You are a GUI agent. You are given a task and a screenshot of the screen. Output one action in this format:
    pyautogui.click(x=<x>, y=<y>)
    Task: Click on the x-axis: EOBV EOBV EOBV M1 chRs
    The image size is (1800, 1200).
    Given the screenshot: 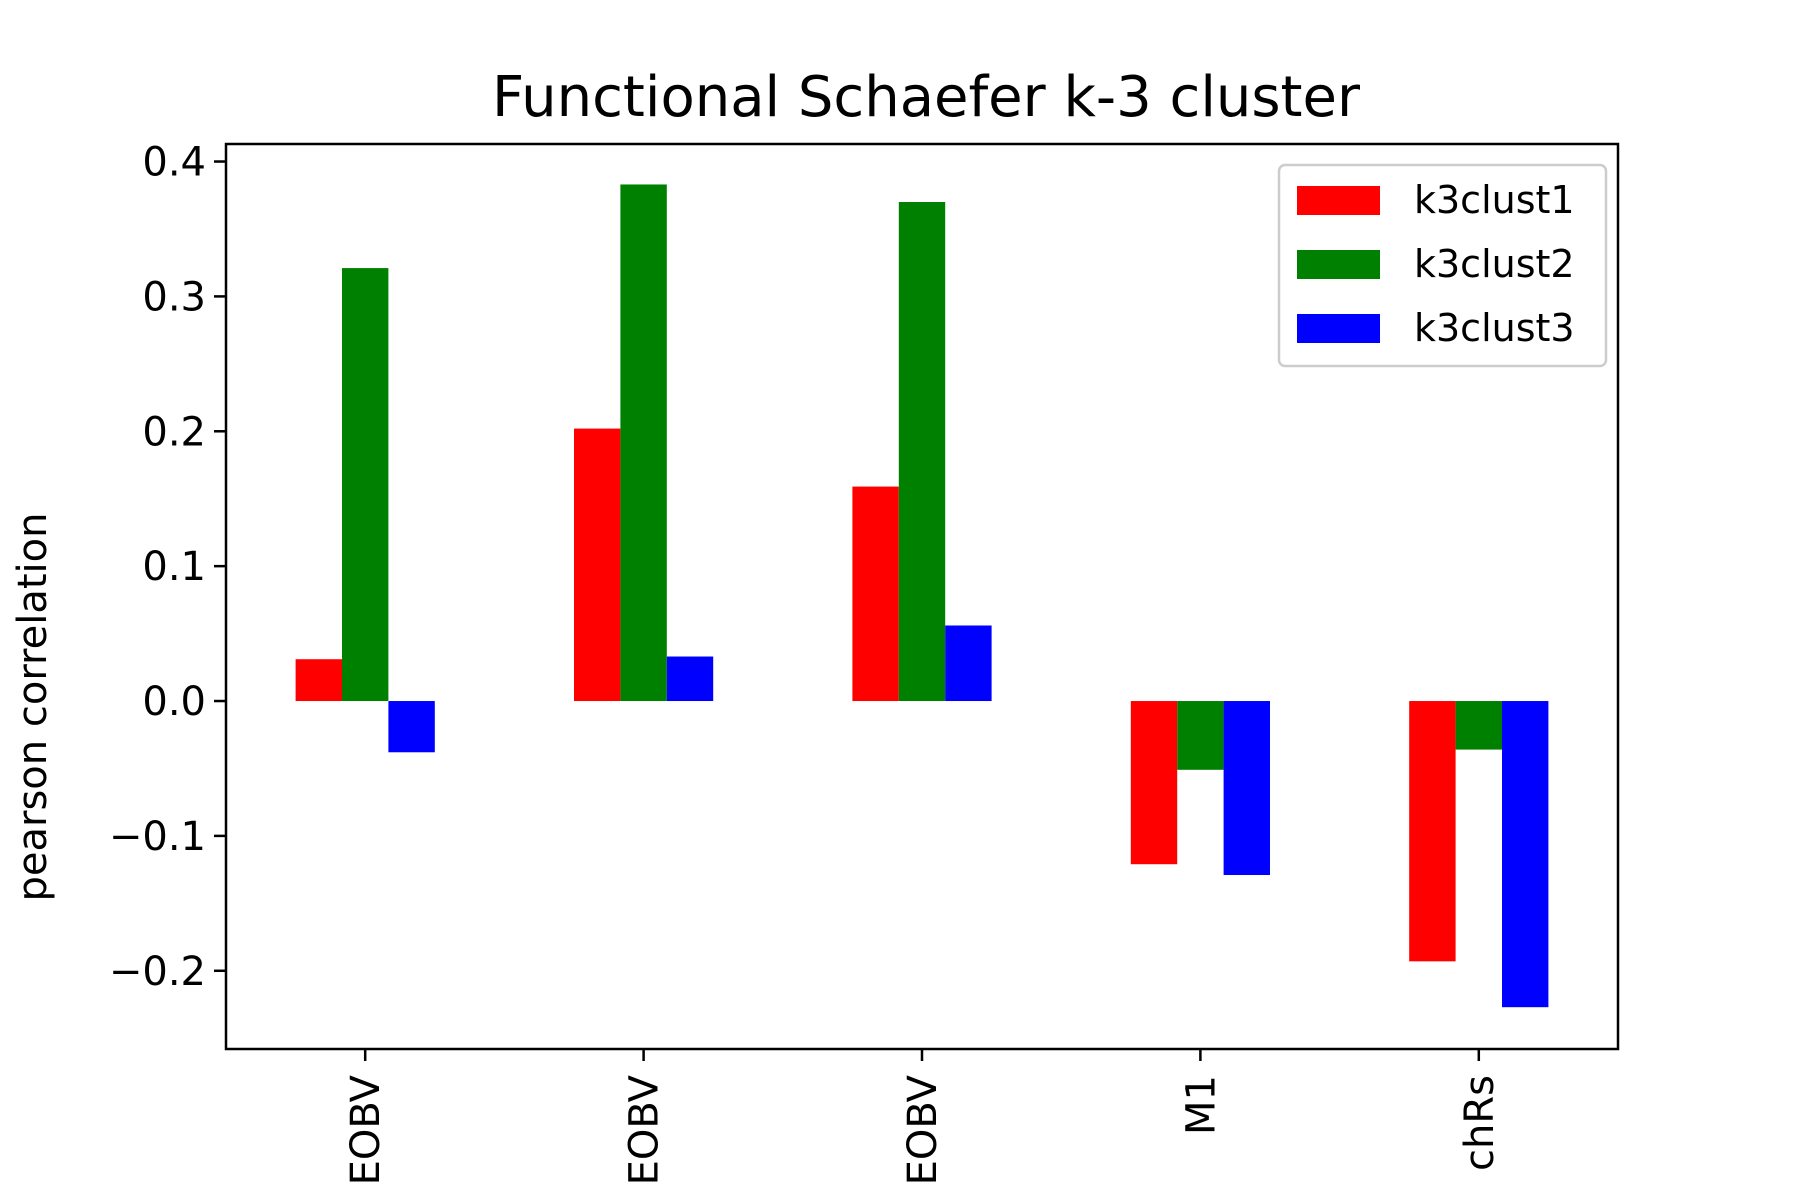 What is the action you would take?
    pyautogui.click(x=923, y=1117)
    